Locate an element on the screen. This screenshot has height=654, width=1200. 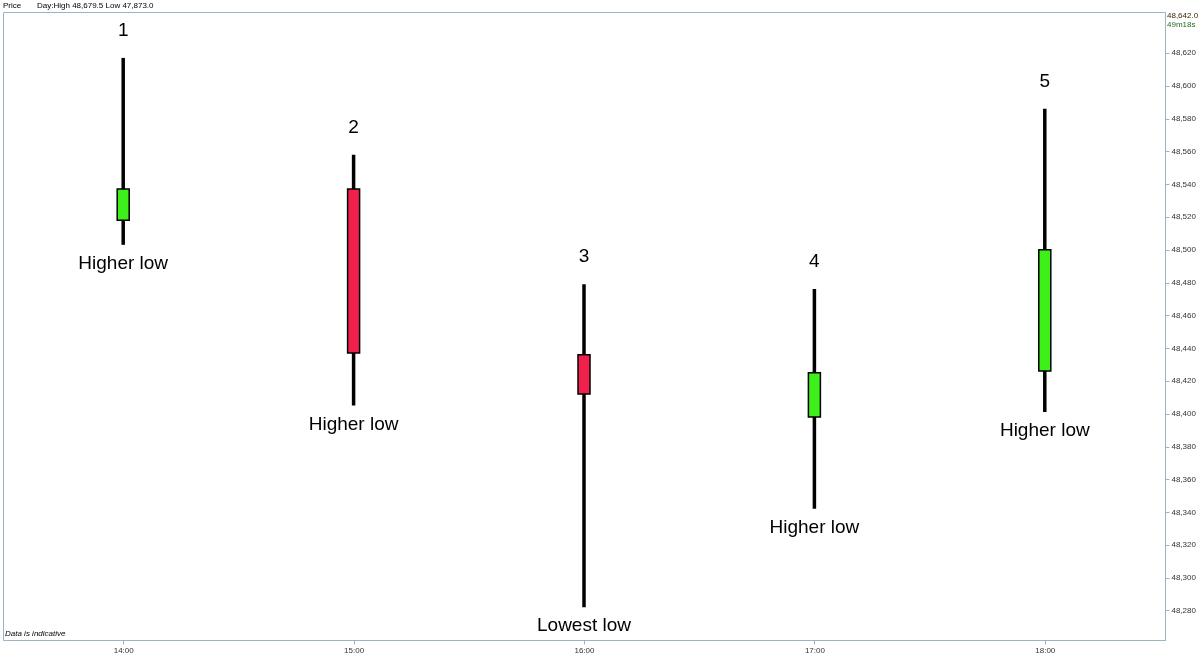
y-tick-label: 48,600 is located at coordinates (1184, 86).